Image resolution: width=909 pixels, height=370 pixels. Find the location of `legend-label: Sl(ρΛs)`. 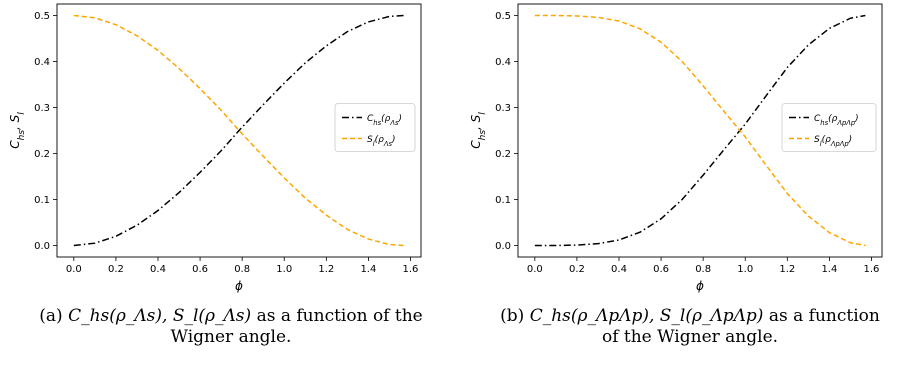

legend-label: Sl(ρΛs) is located at coordinates (381, 141).